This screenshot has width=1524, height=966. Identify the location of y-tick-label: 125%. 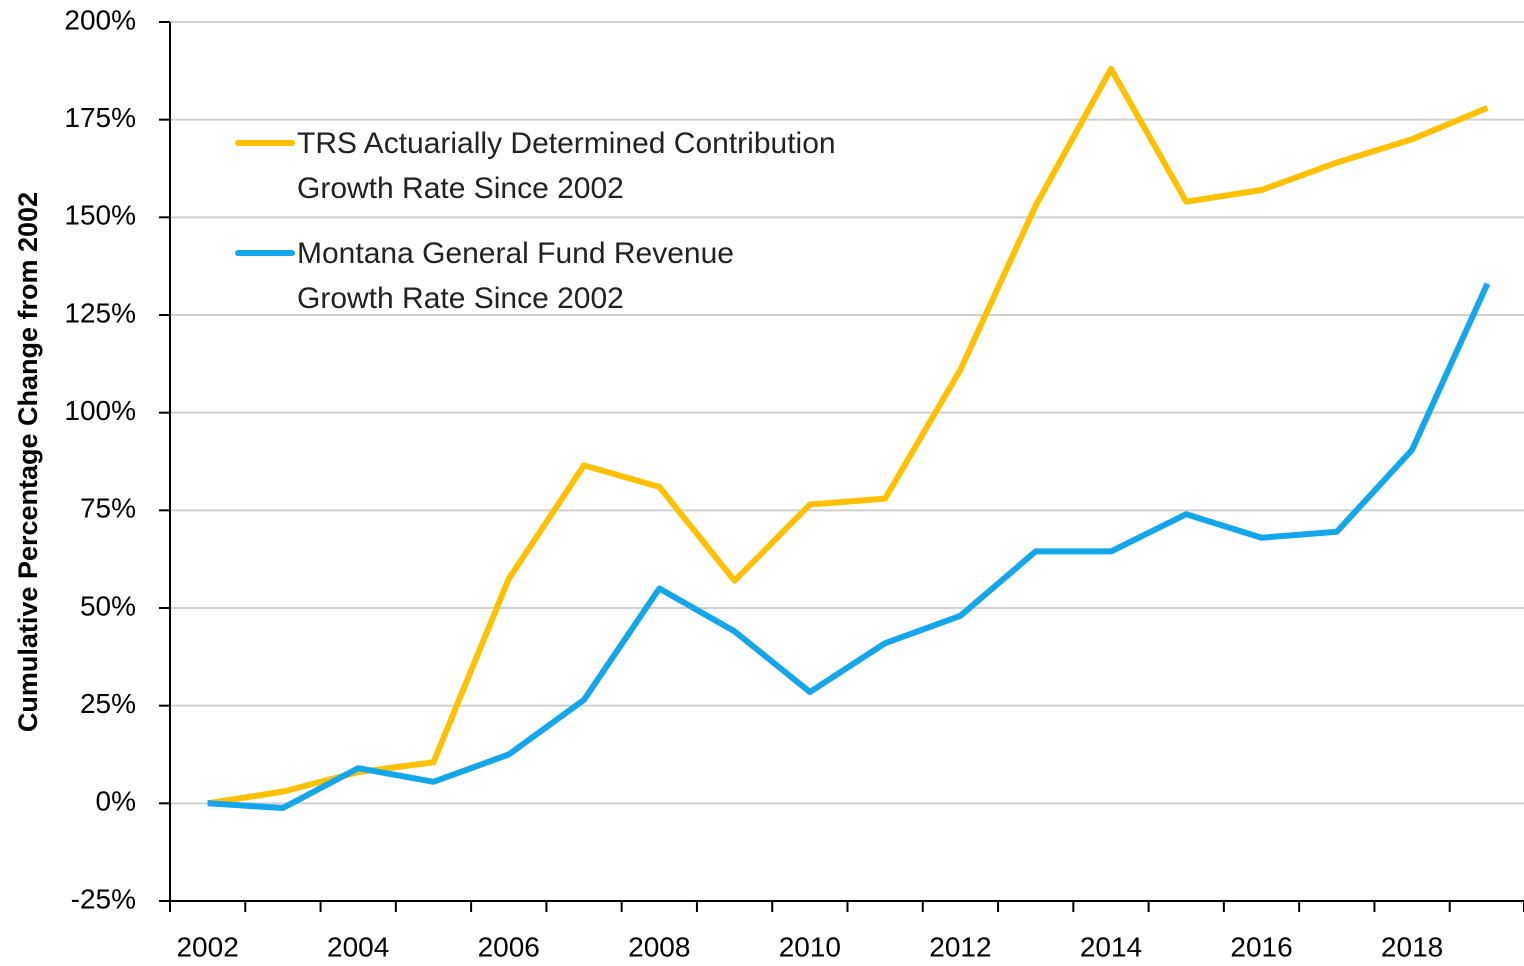
(100, 312).